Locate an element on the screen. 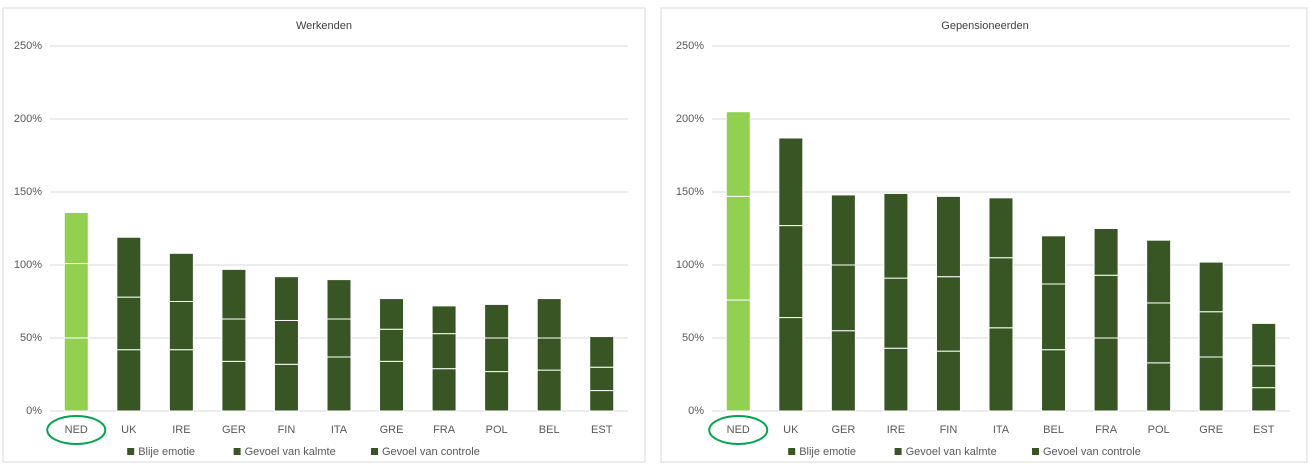 The image size is (1310, 466). legend-label: Blije emotie is located at coordinates (827, 452).